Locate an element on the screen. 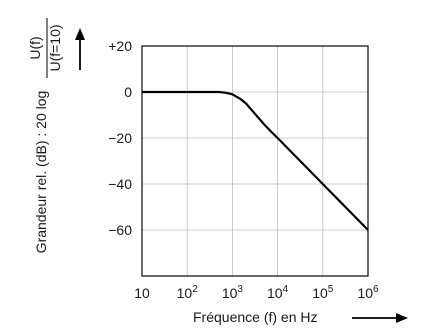 This screenshot has width=424, height=336. y-axis-label-denominator: U(f=10) is located at coordinates (55, 47).